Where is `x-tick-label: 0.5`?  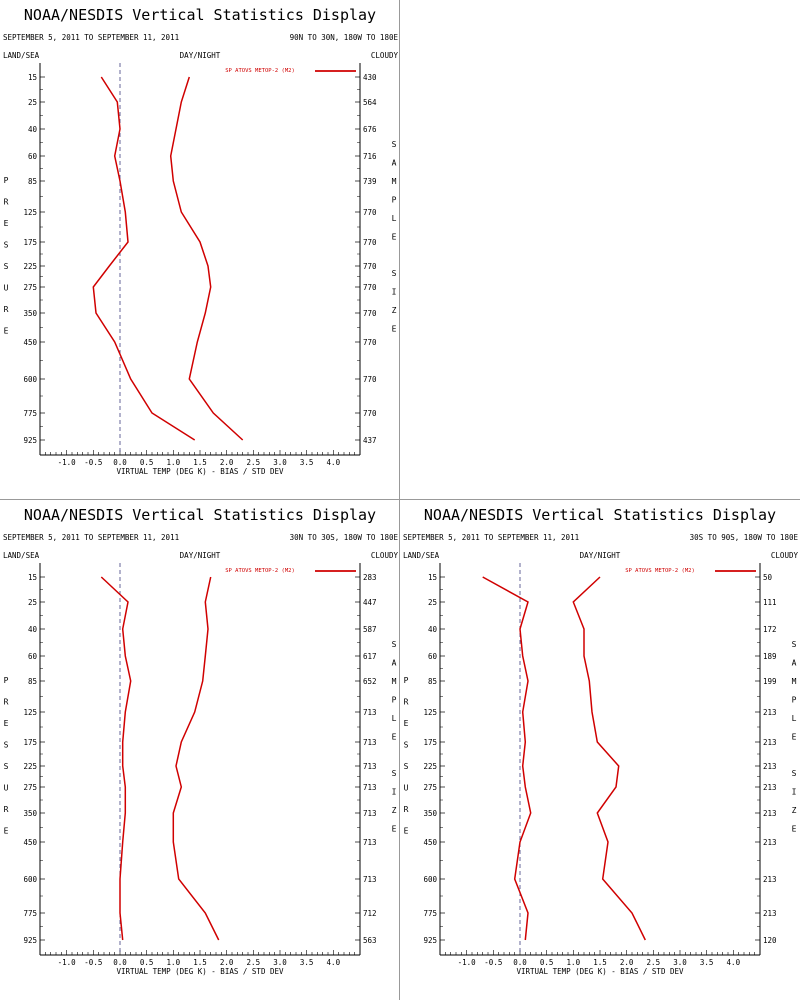
x-tick-label: 0.5 is located at coordinates (147, 962).